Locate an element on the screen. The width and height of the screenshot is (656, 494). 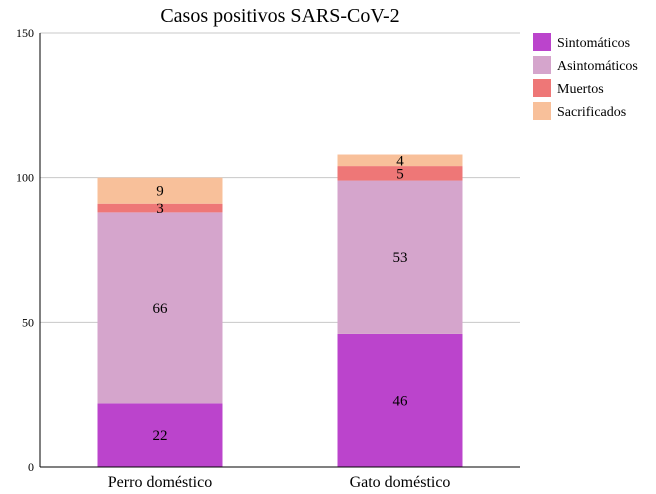
data-label: 22 is located at coordinates (160, 436).